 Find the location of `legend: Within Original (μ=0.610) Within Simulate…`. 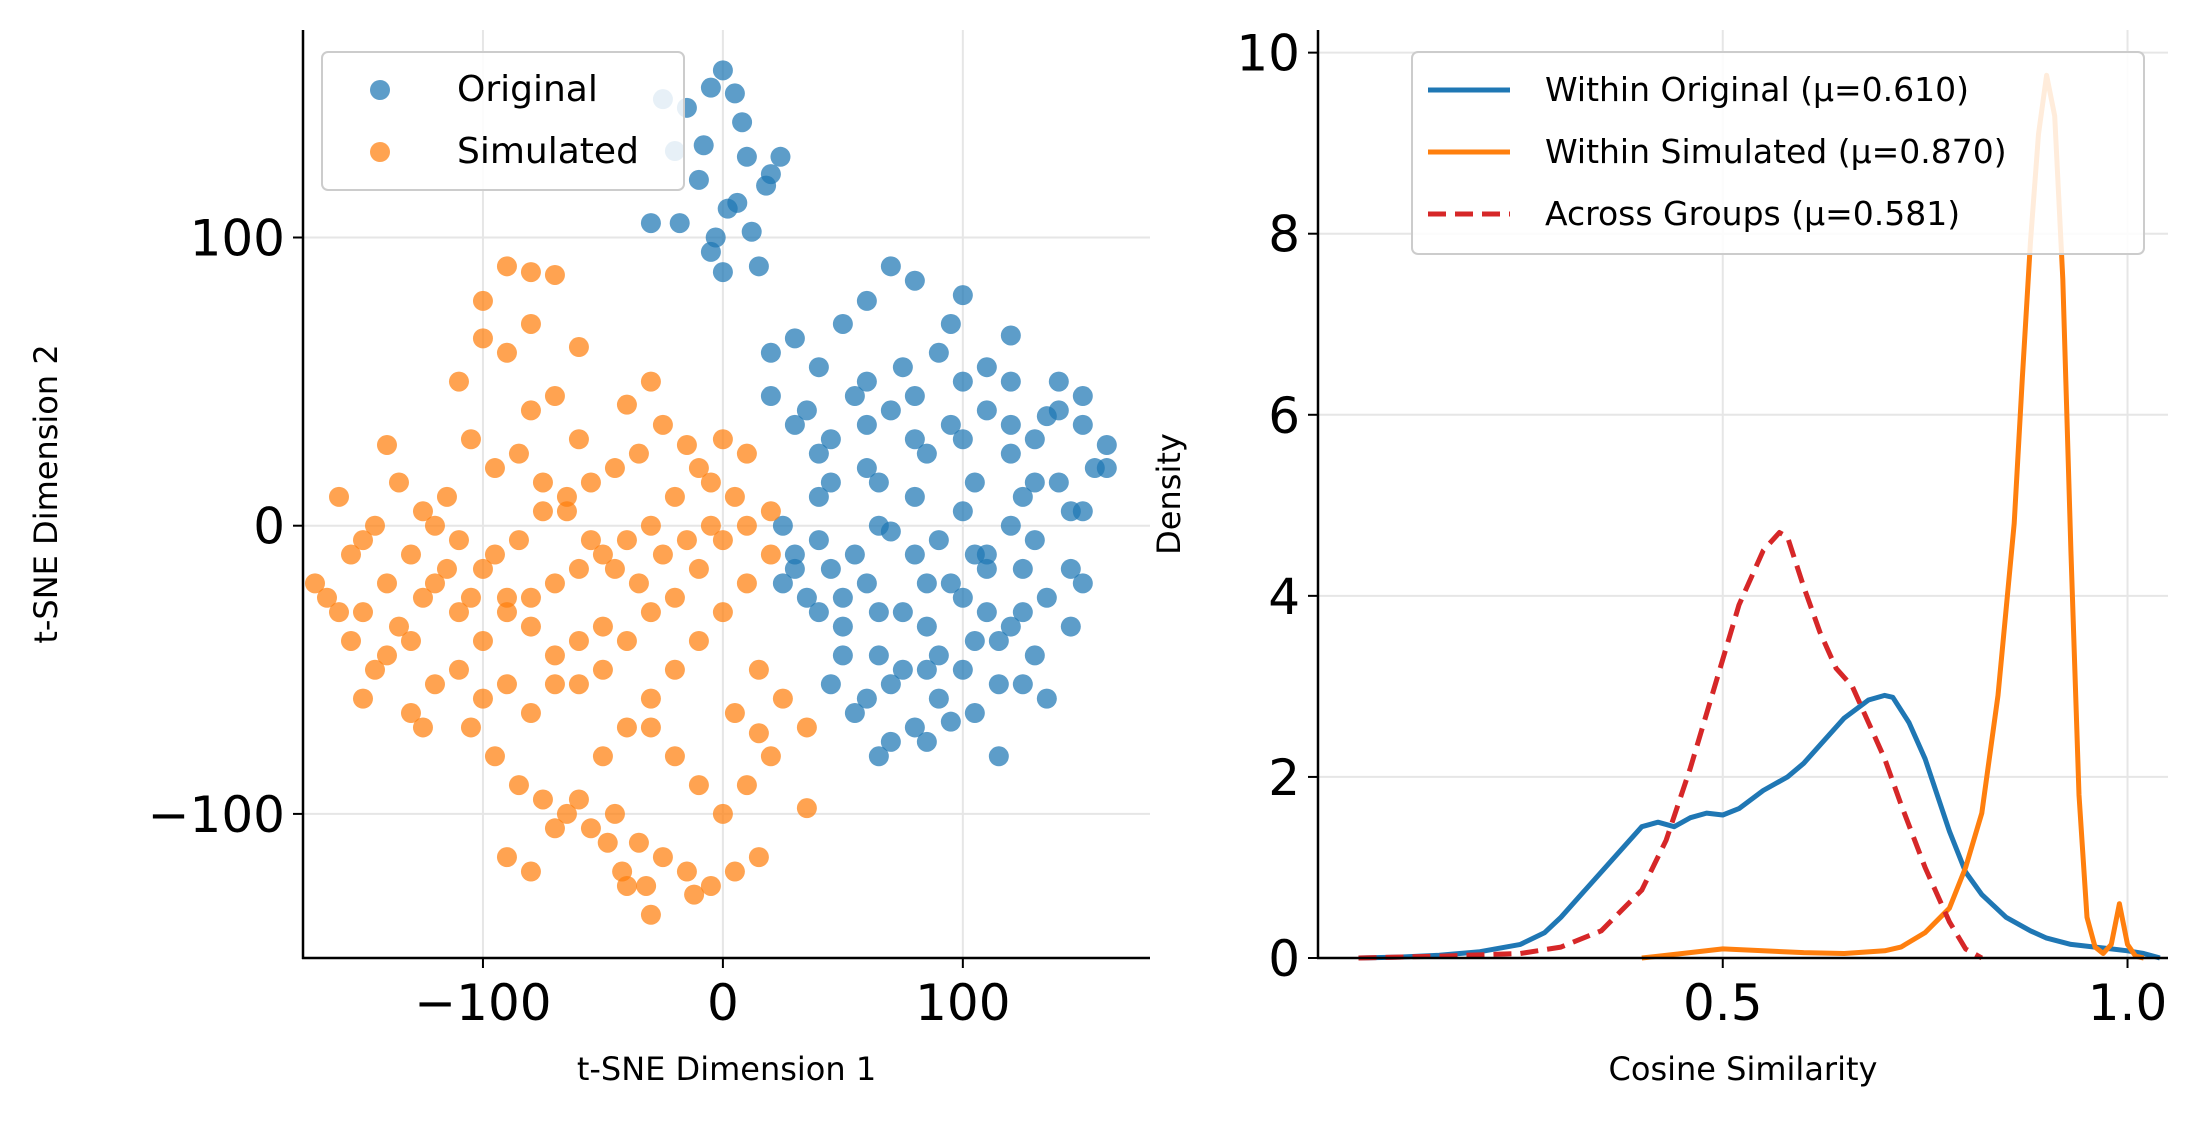

legend: Within Original (μ=0.610) Within Simulate… is located at coordinates (1778, 153).